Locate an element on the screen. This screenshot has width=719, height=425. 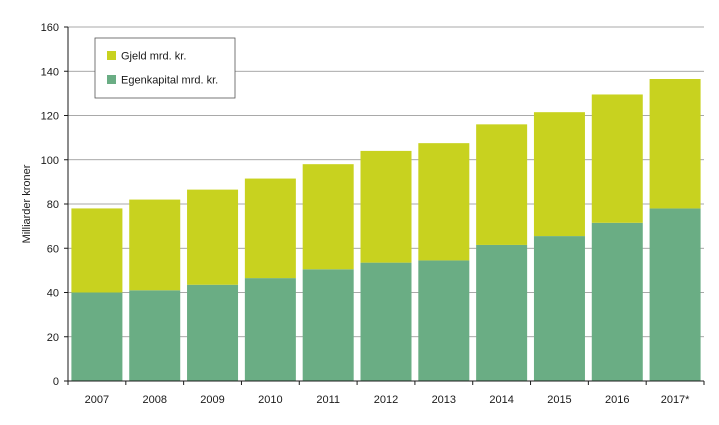
x-tick-label: 2009 is located at coordinates (212, 400).